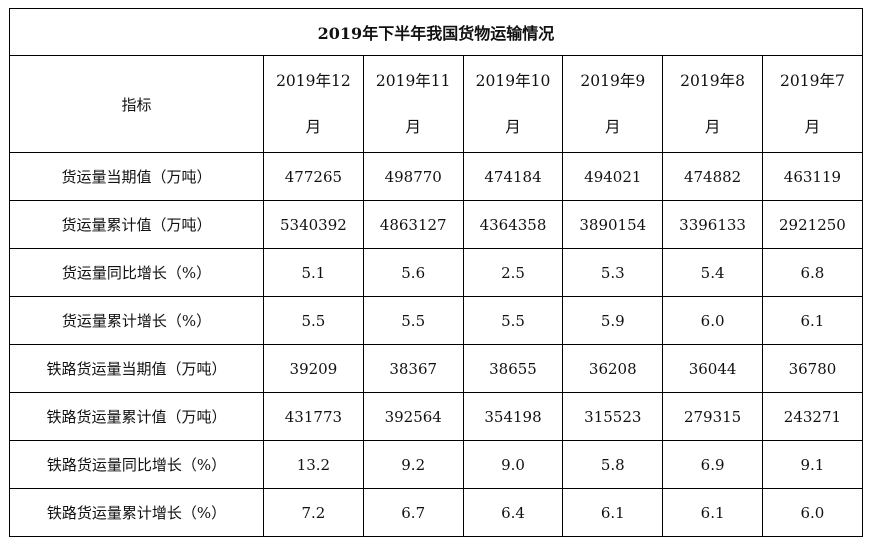  I want to click on month-header: 2019年7 月, so click(812, 104).